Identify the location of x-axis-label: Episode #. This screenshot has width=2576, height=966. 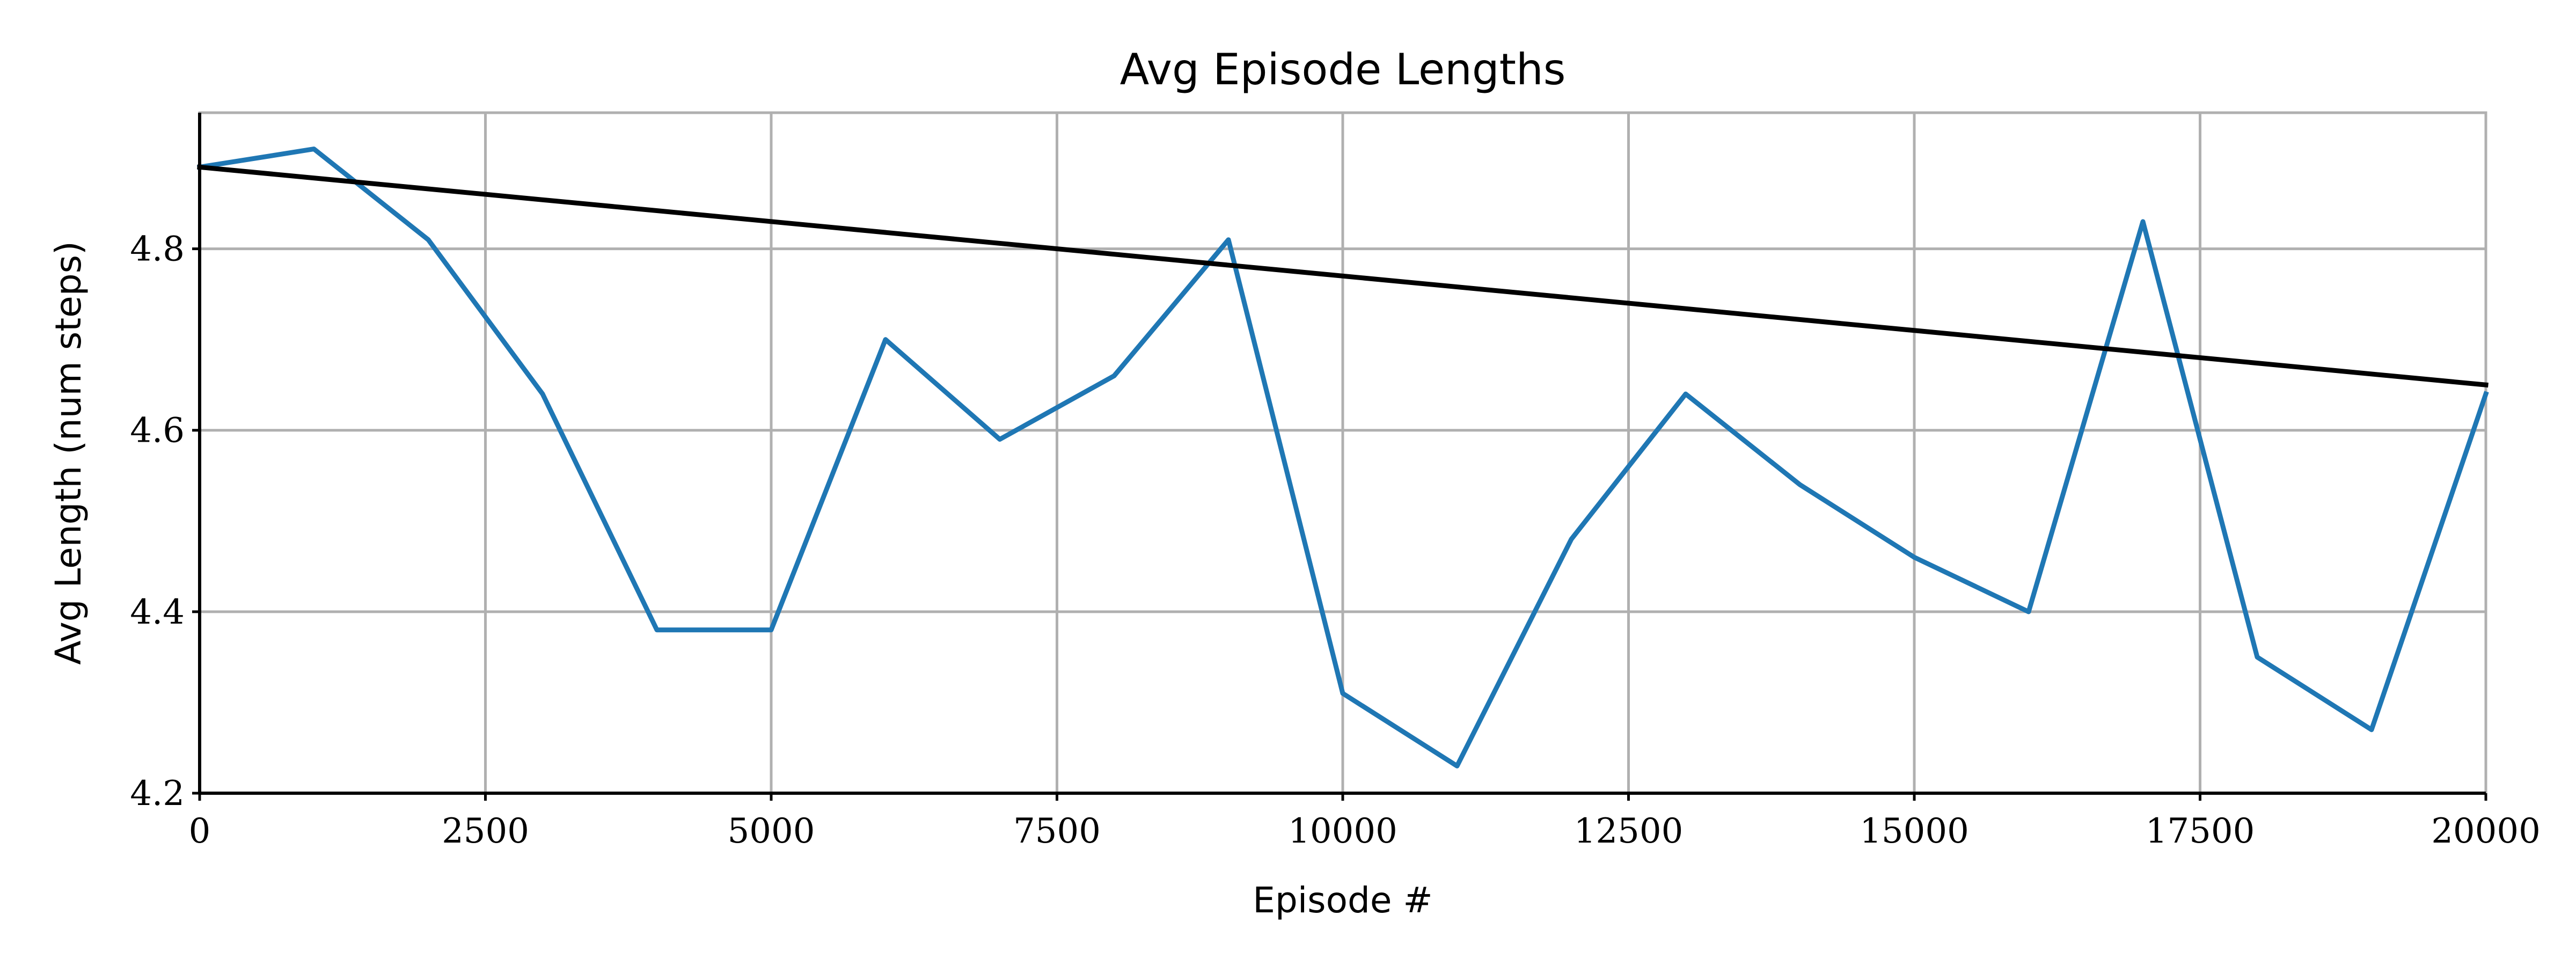
(1342, 900).